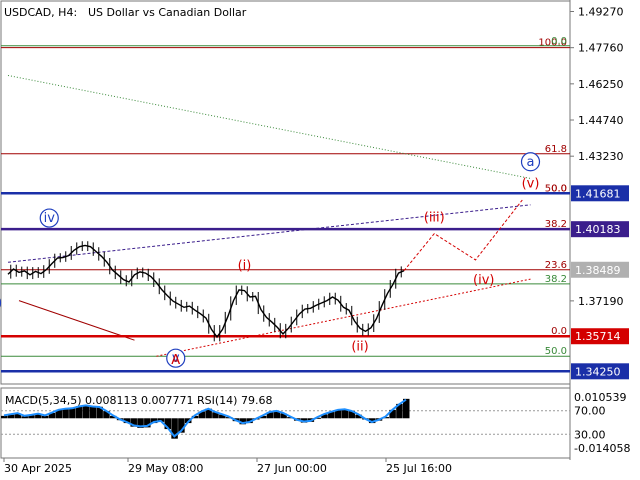  What do you see at coordinates (602, 448) in the screenshot?
I see `indicator-y-tick-label: -0.014058` at bounding box center [602, 448].